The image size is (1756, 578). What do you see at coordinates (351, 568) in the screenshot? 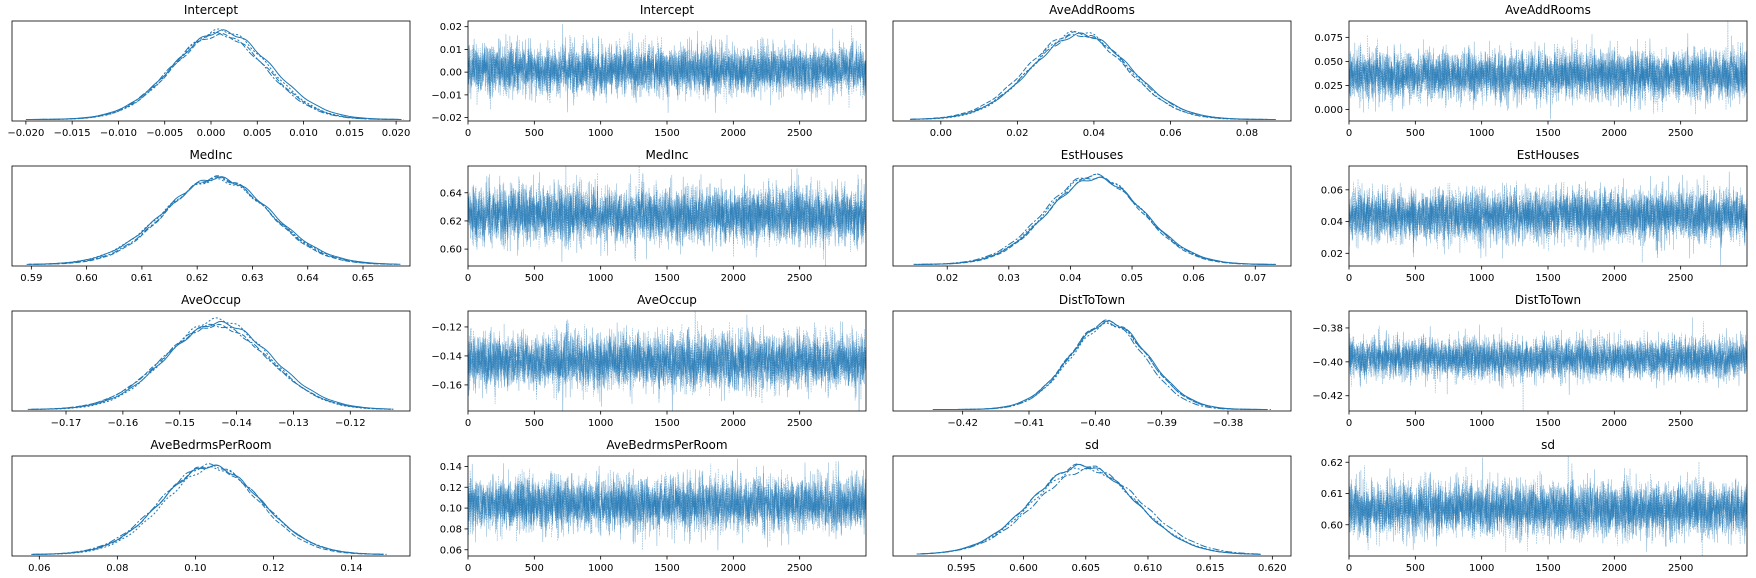
I see `x-tick-label: 0.14` at bounding box center [351, 568].